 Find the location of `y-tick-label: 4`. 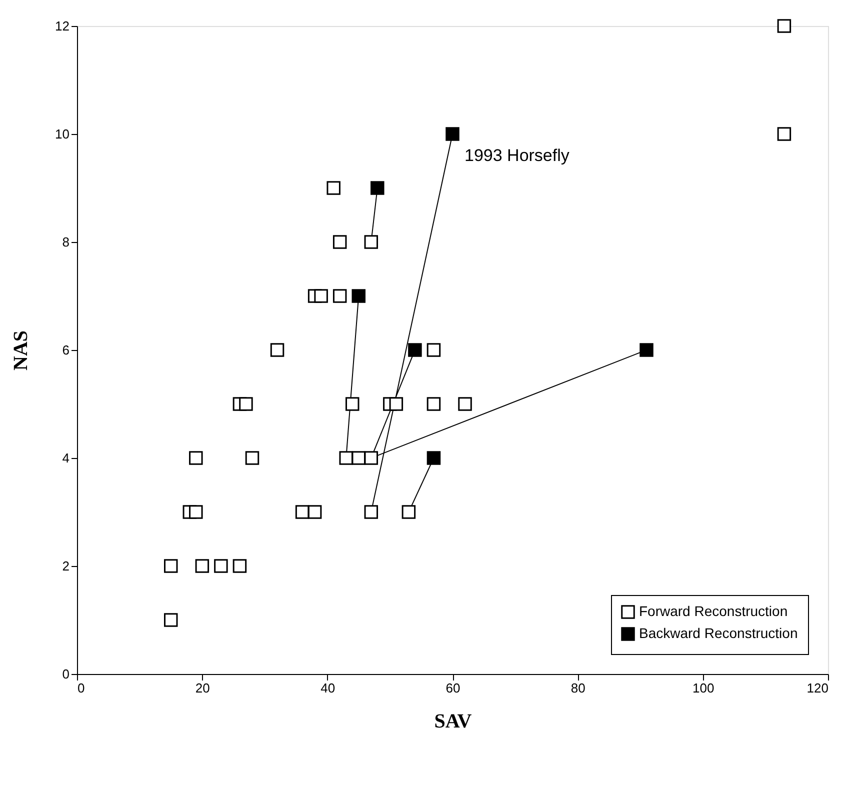

y-tick-label: 4 is located at coordinates (66, 458).